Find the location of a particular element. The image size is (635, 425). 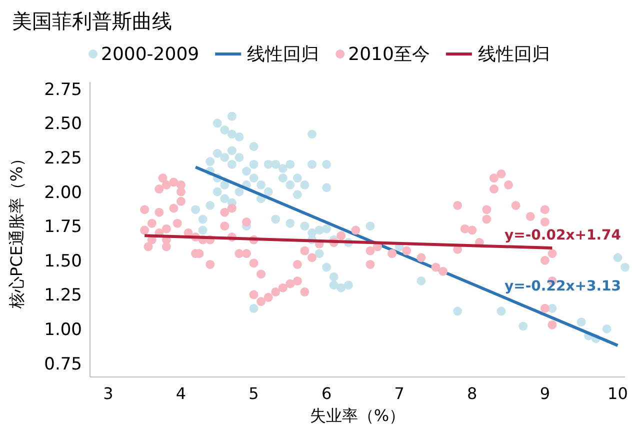

y-tick-label: 1.50 is located at coordinates (63, 261).